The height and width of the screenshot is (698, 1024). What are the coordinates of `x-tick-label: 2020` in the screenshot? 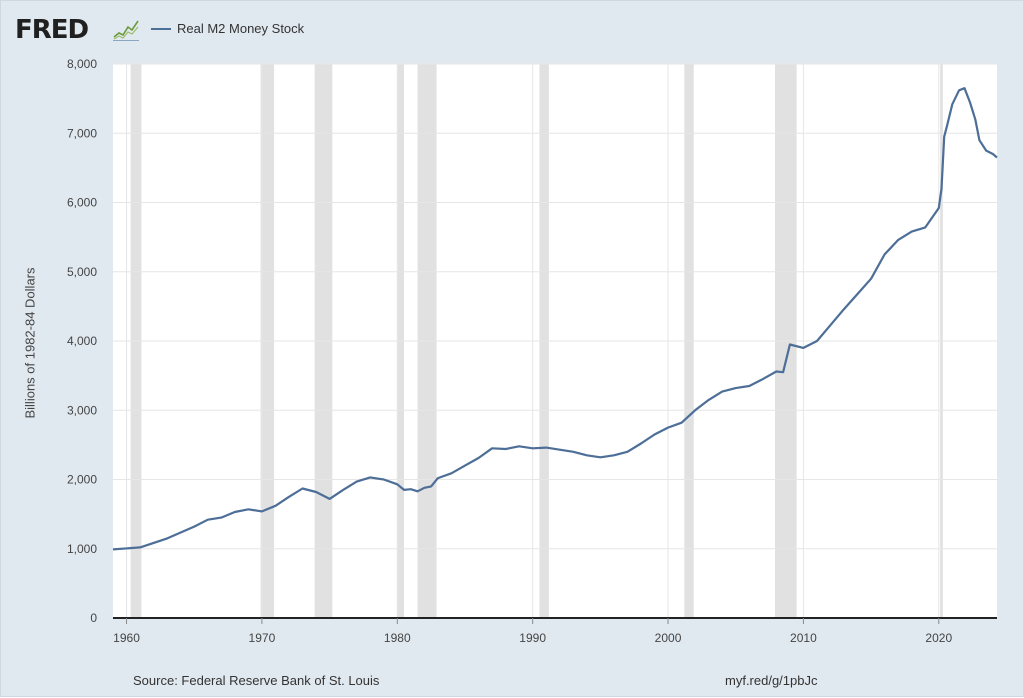 It's located at (938, 638).